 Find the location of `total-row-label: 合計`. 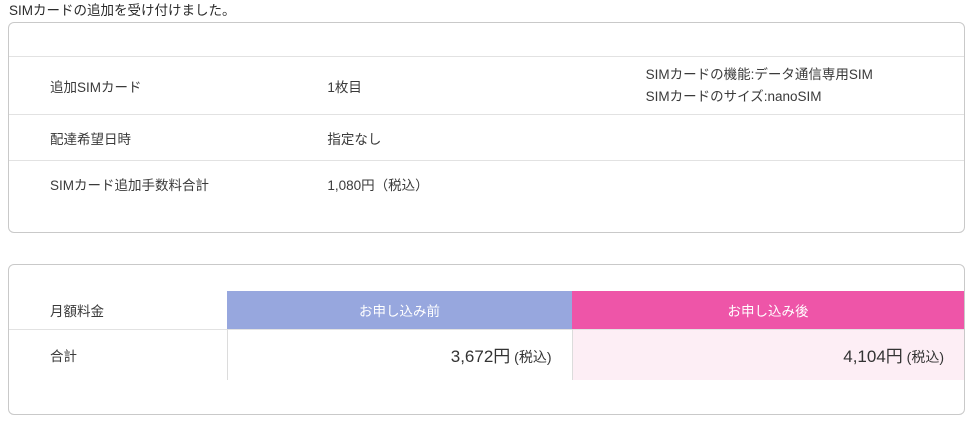

total-row-label: 合計 is located at coordinates (118, 354).